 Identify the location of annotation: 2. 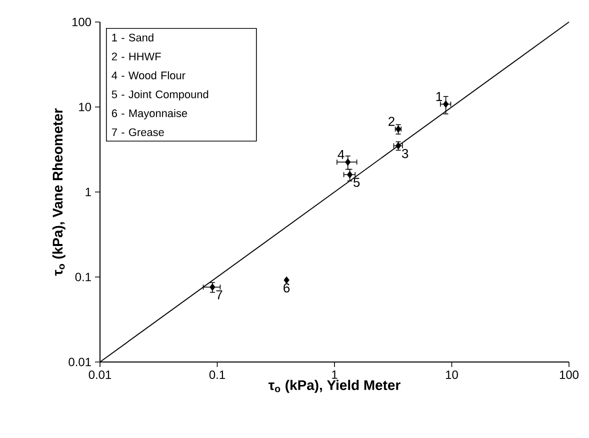
(391, 121).